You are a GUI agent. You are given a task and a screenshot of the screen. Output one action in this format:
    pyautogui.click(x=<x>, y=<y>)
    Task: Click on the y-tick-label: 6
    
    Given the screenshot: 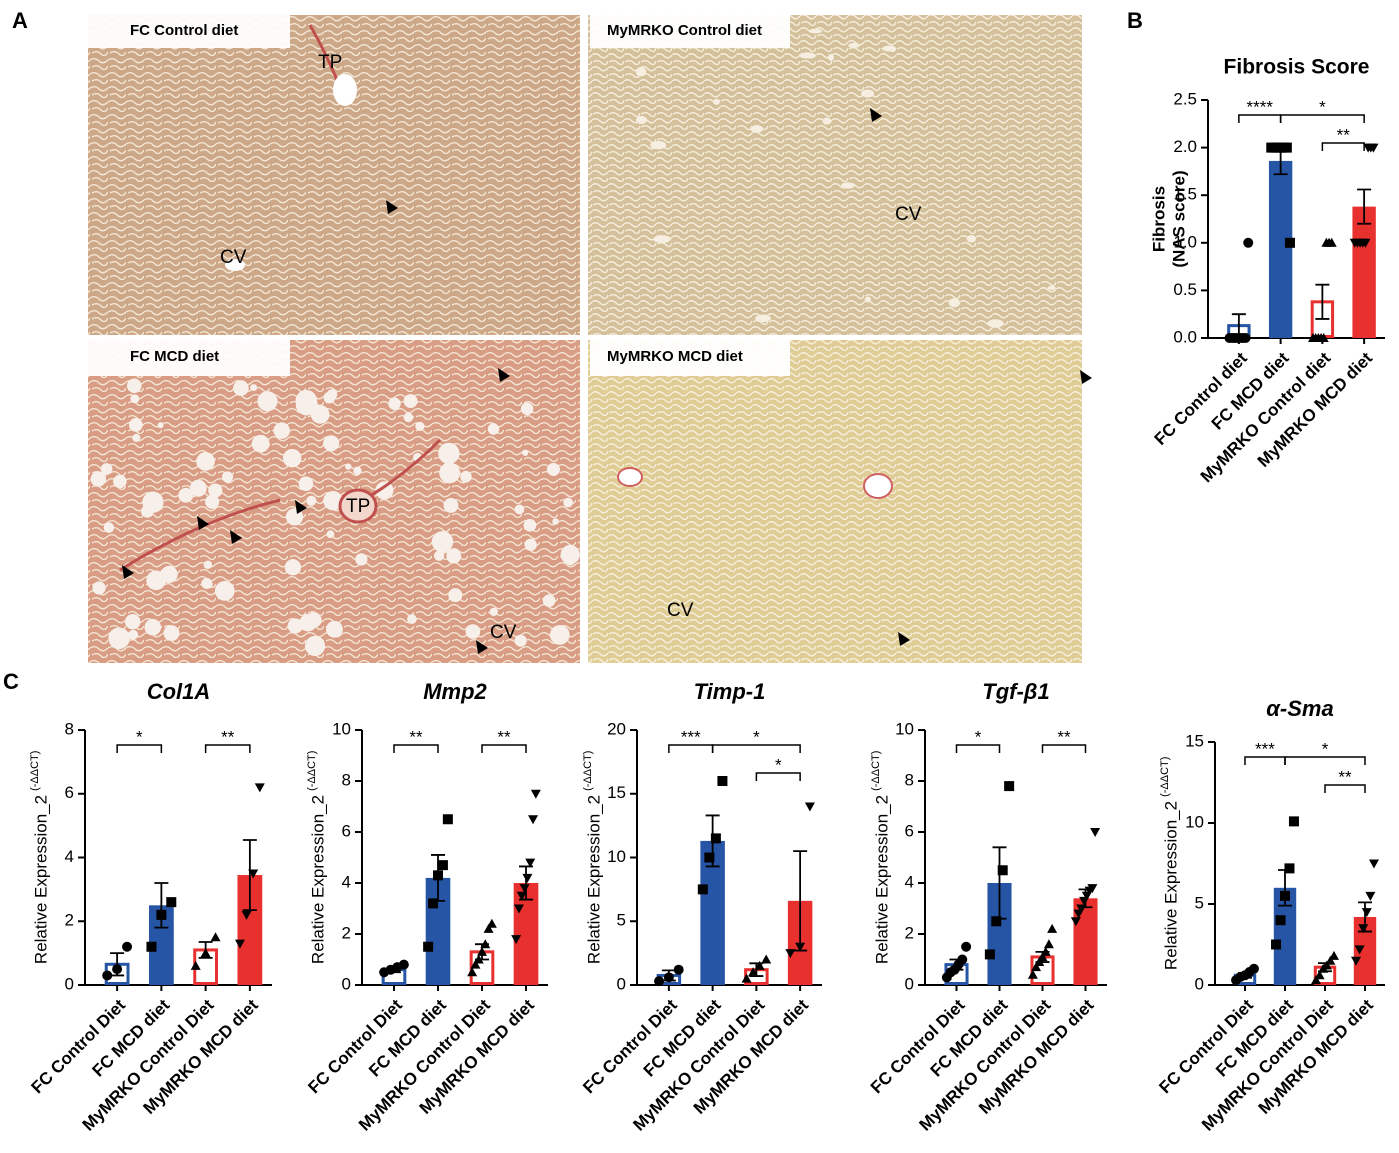 What is the action you would take?
    pyautogui.click(x=346, y=830)
    